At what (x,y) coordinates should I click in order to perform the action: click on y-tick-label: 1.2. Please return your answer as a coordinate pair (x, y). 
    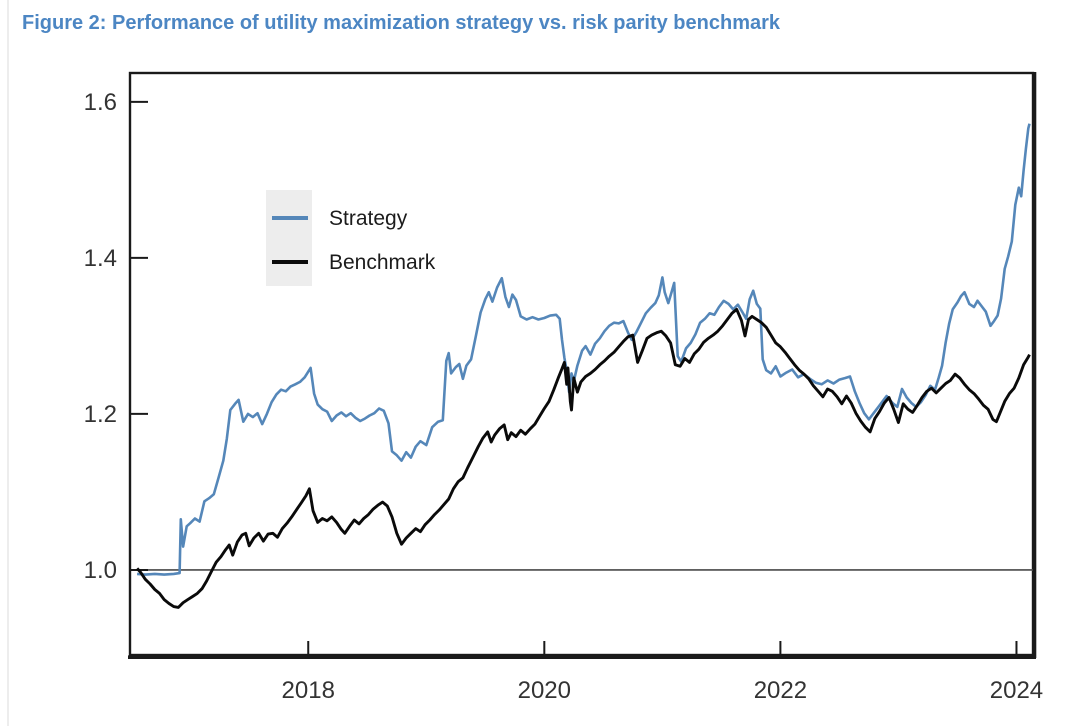
    Looking at the image, I should click on (100, 414).